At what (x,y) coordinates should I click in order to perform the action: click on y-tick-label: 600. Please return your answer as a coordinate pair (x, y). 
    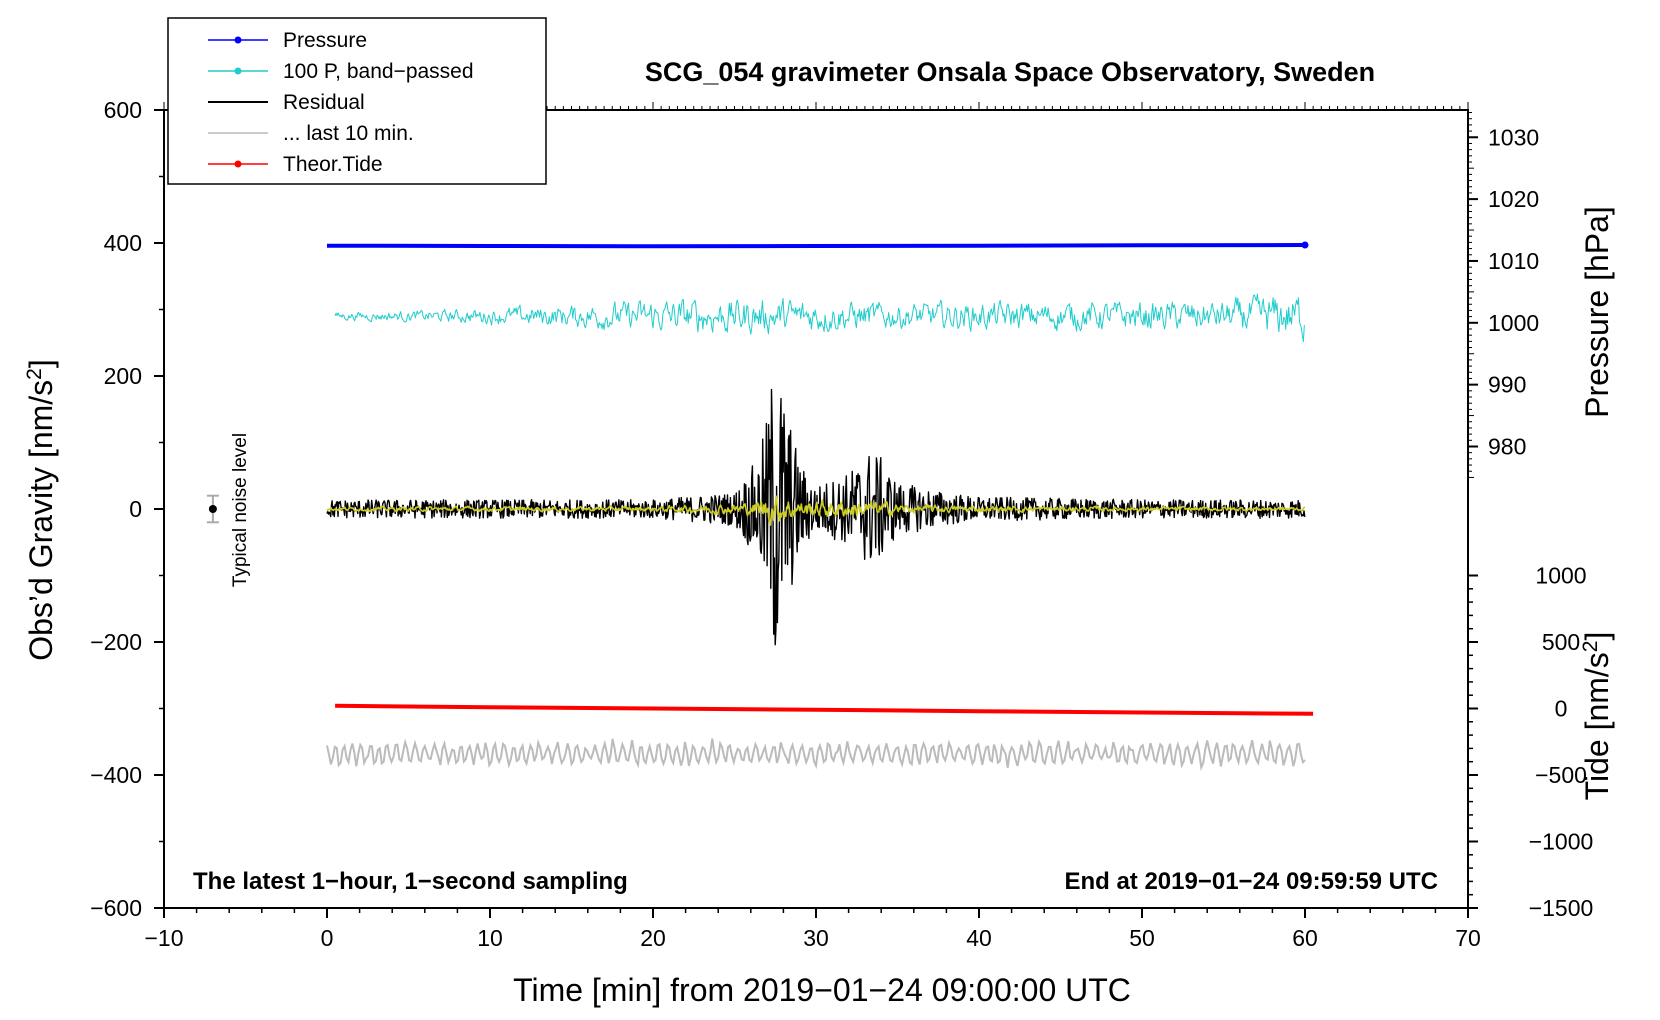
    Looking at the image, I should click on (123, 110).